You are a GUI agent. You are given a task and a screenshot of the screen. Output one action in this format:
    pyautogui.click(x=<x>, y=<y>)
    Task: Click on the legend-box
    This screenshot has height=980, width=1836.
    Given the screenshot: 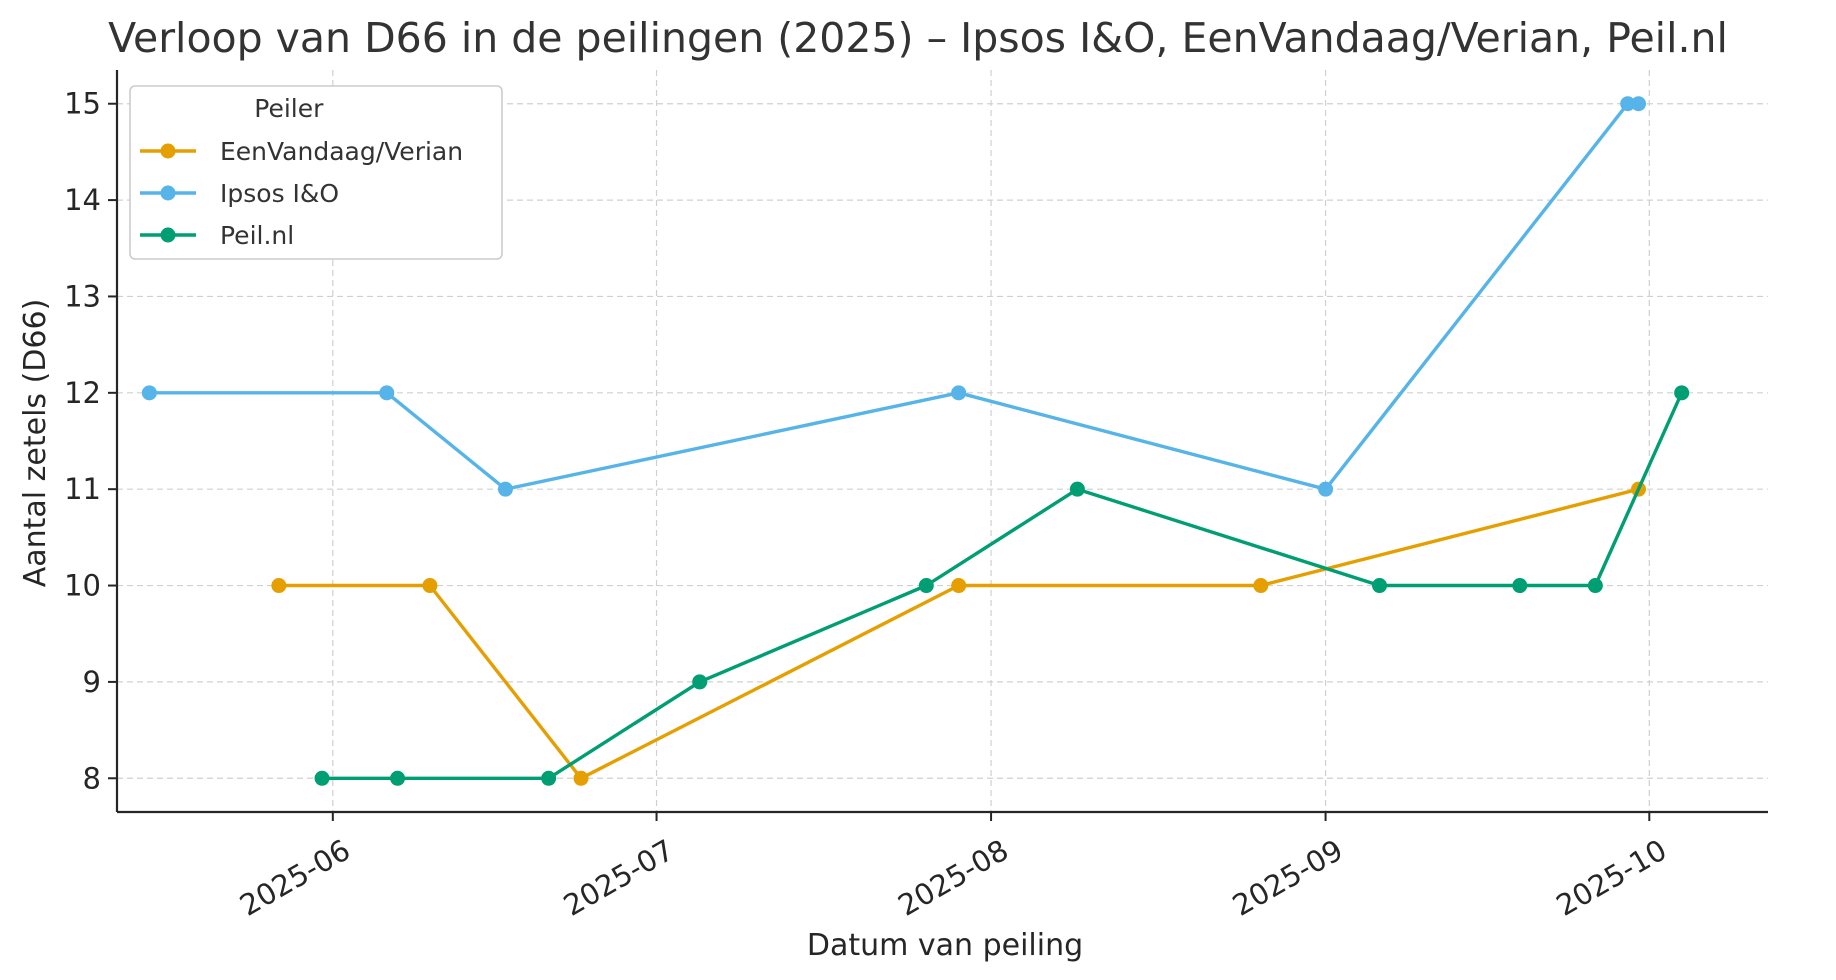 What is the action you would take?
    pyautogui.click(x=316, y=172)
    